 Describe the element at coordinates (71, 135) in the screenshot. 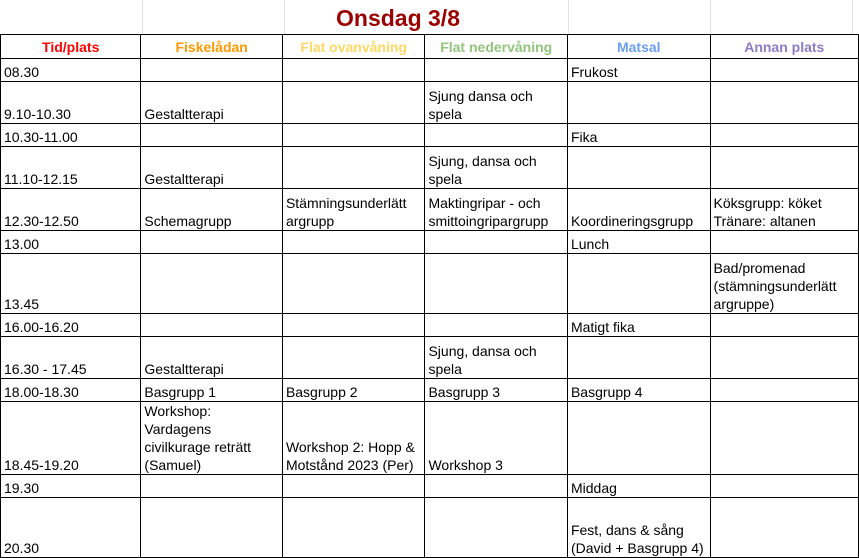

I see `time-cell: 10.30-11.00` at that location.